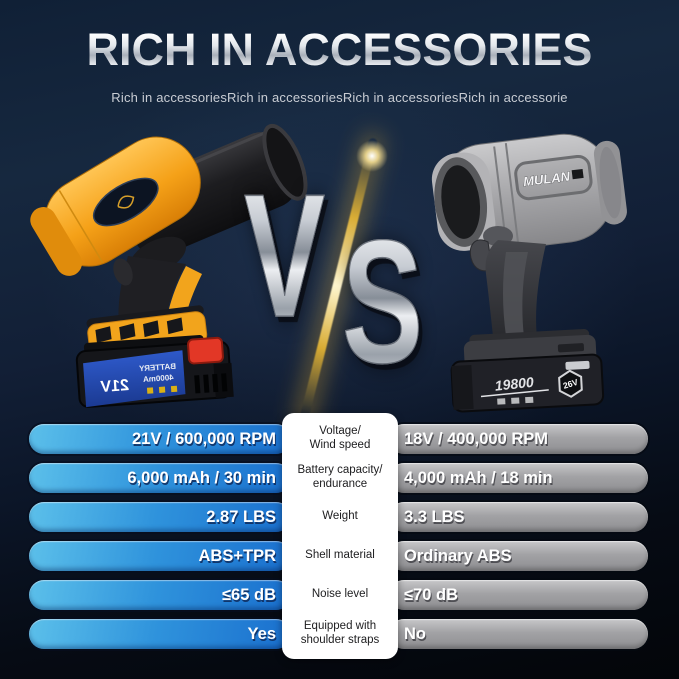 This screenshot has width=679, height=679. I want to click on comparison-row: Yes No, so click(339, 634).